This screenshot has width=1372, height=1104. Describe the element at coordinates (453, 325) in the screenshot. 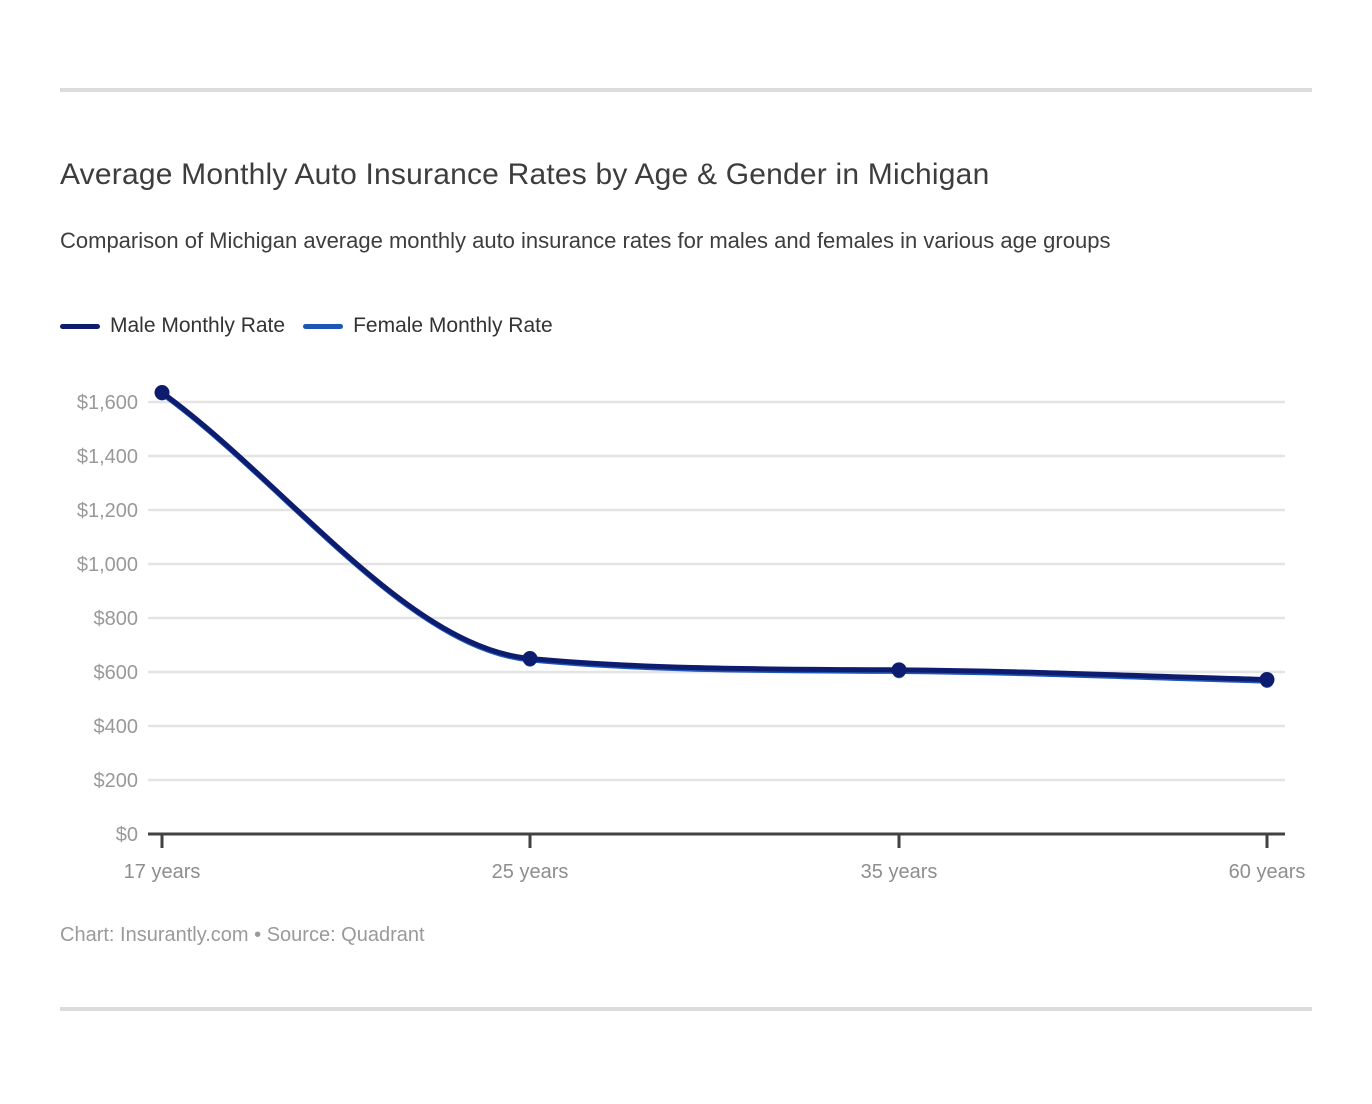

I see `legend-label-female: Female Monthly Rate` at that location.